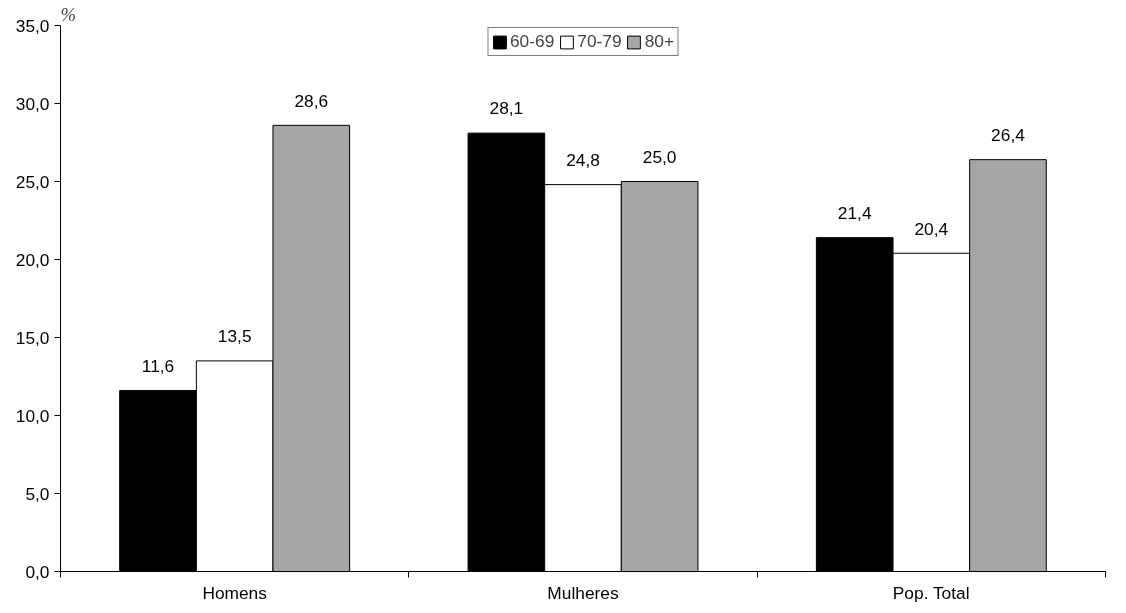 The width and height of the screenshot is (1126, 613). I want to click on data-label: 13,5, so click(234, 336).